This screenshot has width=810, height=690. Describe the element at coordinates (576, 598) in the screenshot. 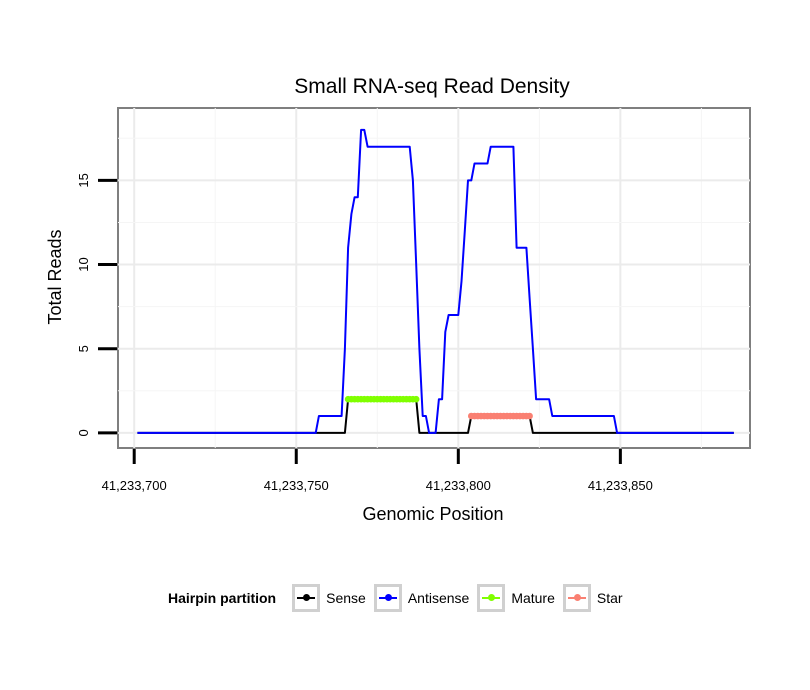

I see `legend-key-star` at that location.